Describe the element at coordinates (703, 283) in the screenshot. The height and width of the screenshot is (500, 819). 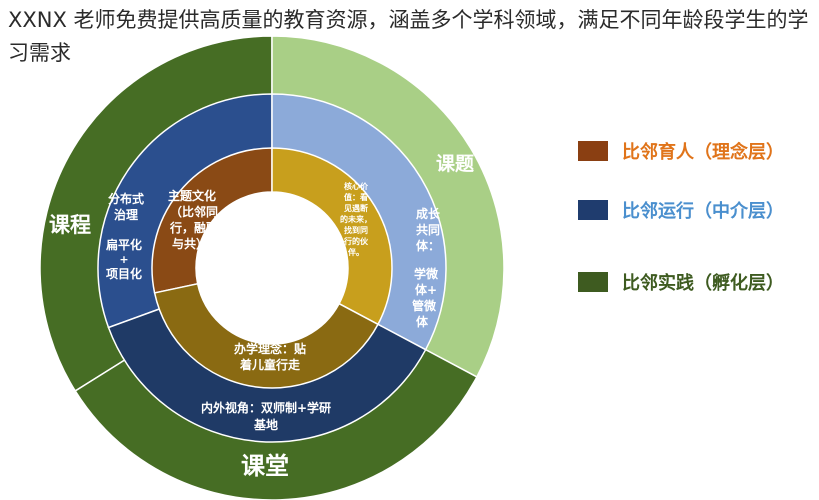
I see `legend-label: 比邻实践（孵化层）` at that location.